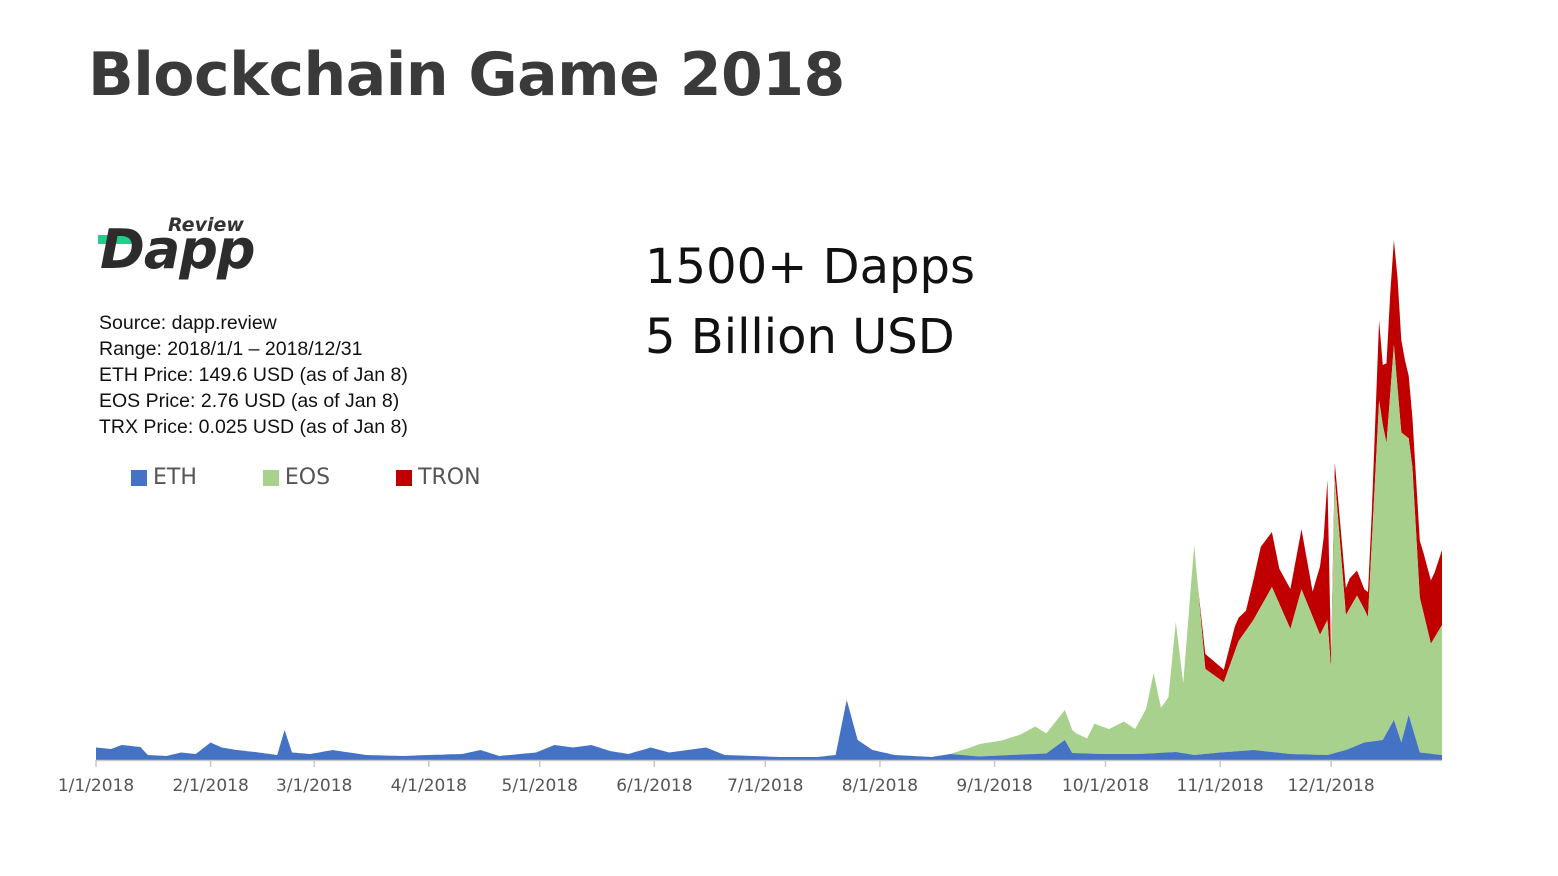  I want to click on legend-item-tron: TRON, so click(438, 477).